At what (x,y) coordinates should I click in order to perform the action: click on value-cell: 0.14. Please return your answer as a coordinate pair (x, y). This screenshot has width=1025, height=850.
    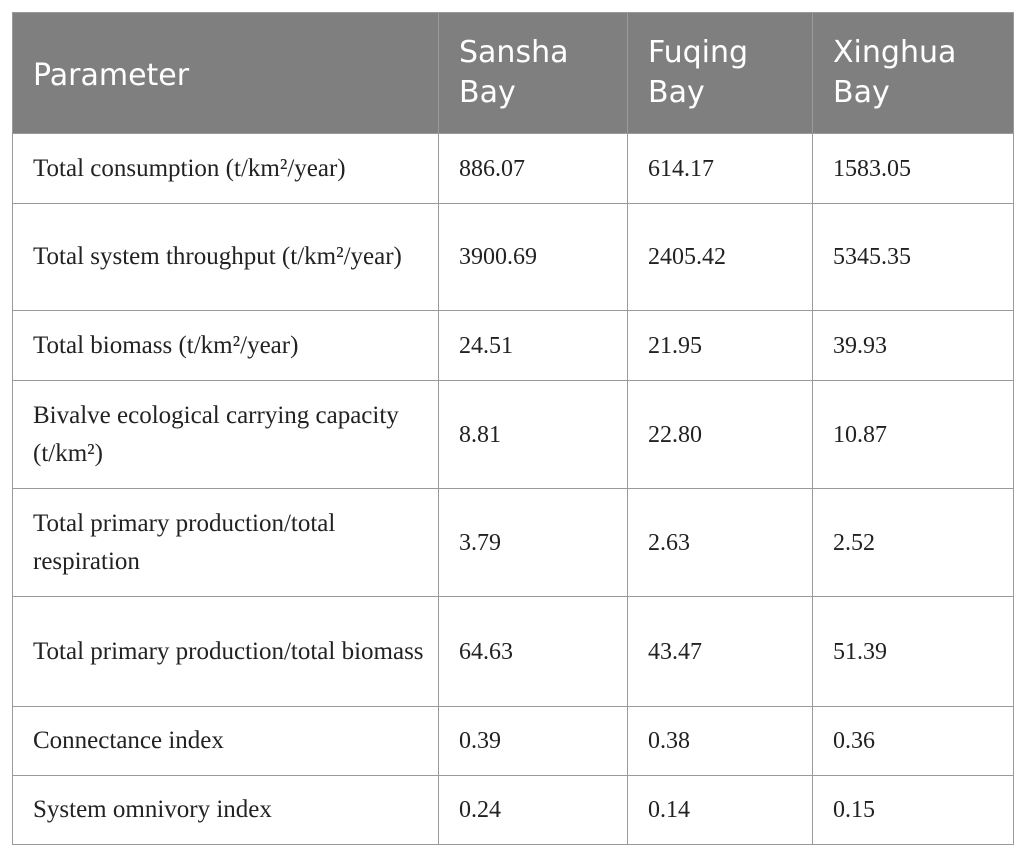
    Looking at the image, I should click on (720, 810).